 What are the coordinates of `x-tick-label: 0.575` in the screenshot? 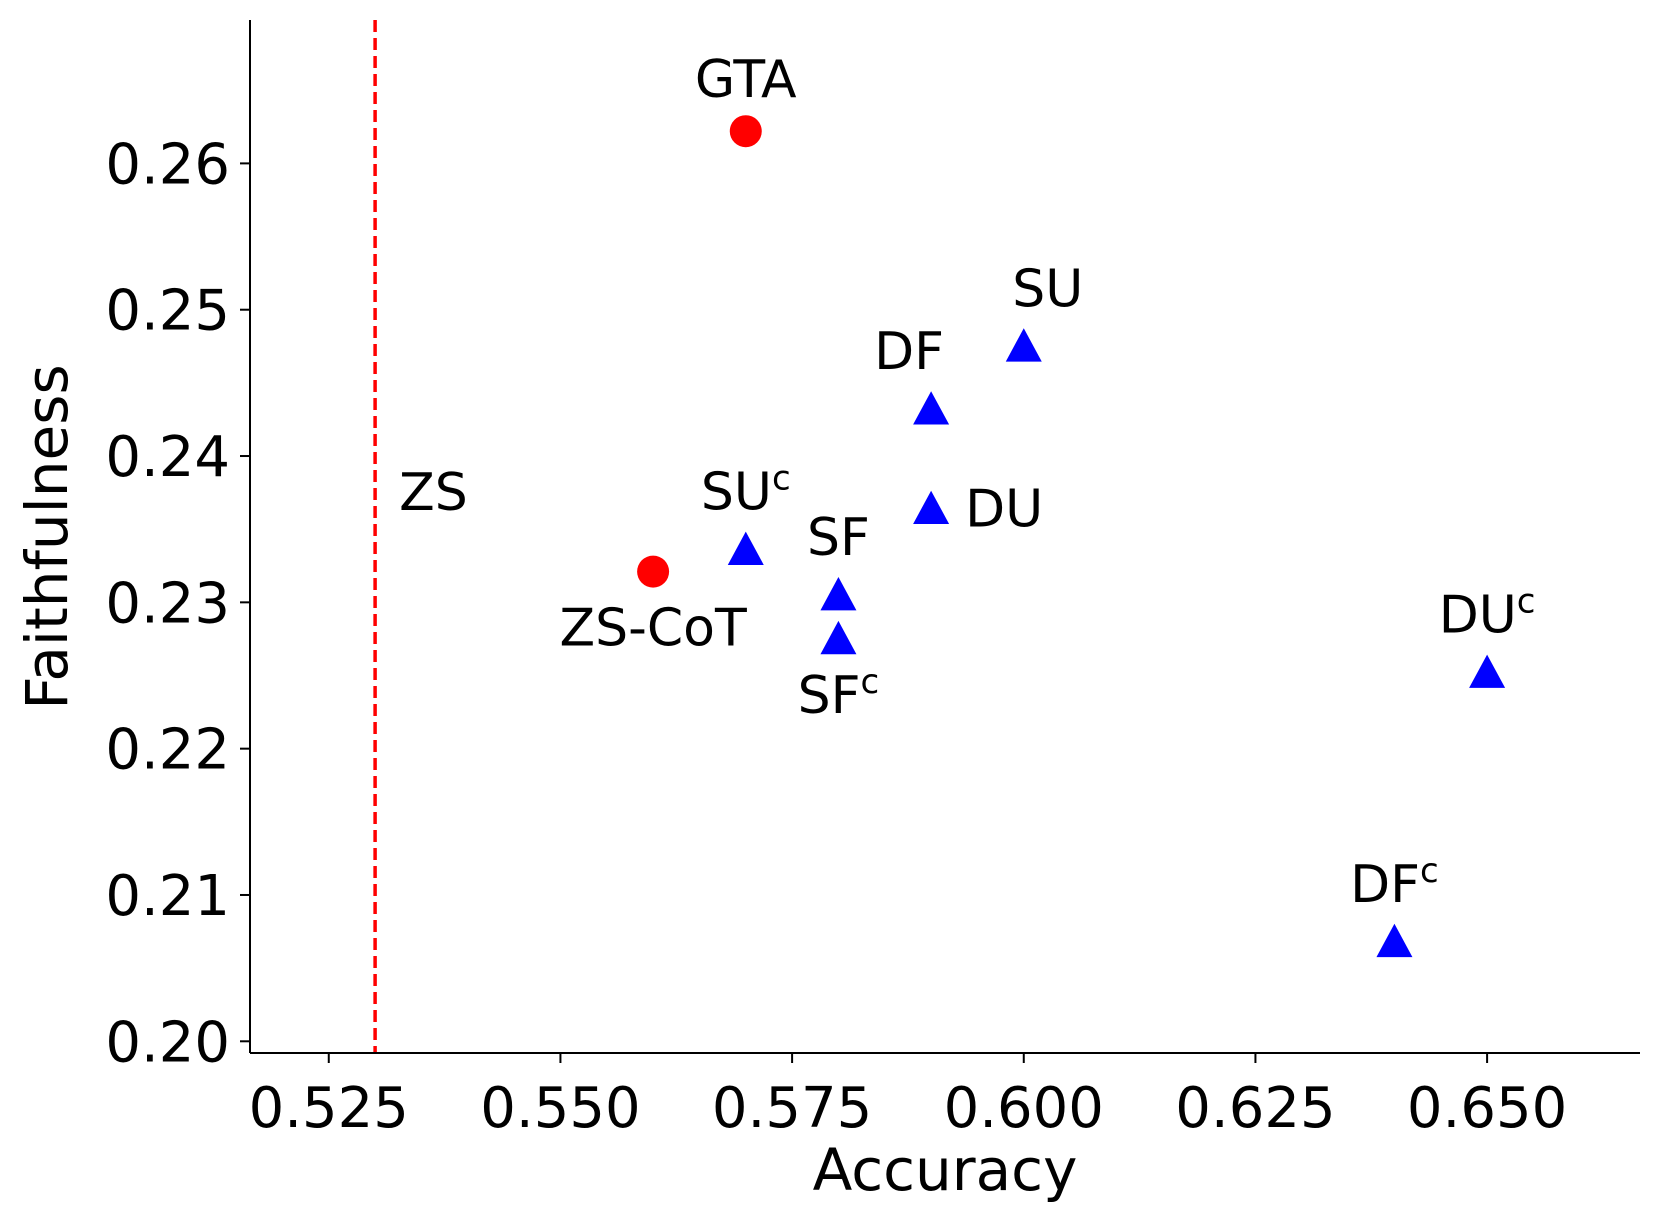 It's located at (792, 1108).